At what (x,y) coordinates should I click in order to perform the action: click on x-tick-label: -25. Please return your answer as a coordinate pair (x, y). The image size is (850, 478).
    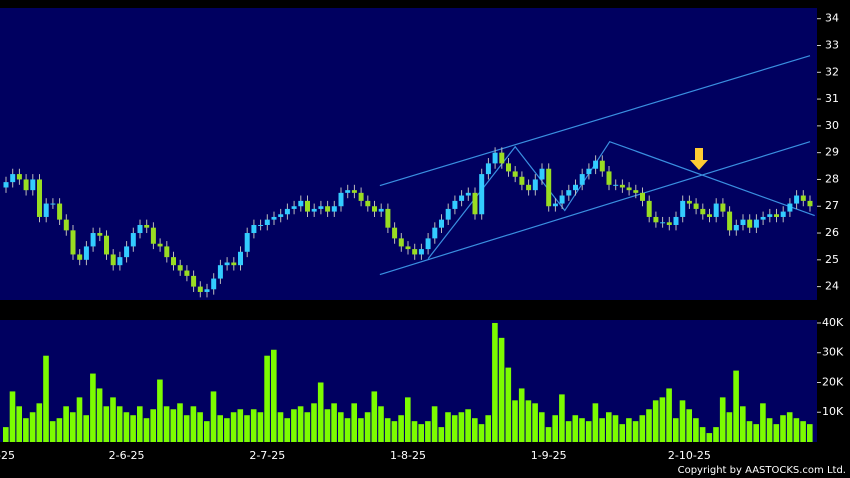
    Looking at the image, I should click on (7, 455).